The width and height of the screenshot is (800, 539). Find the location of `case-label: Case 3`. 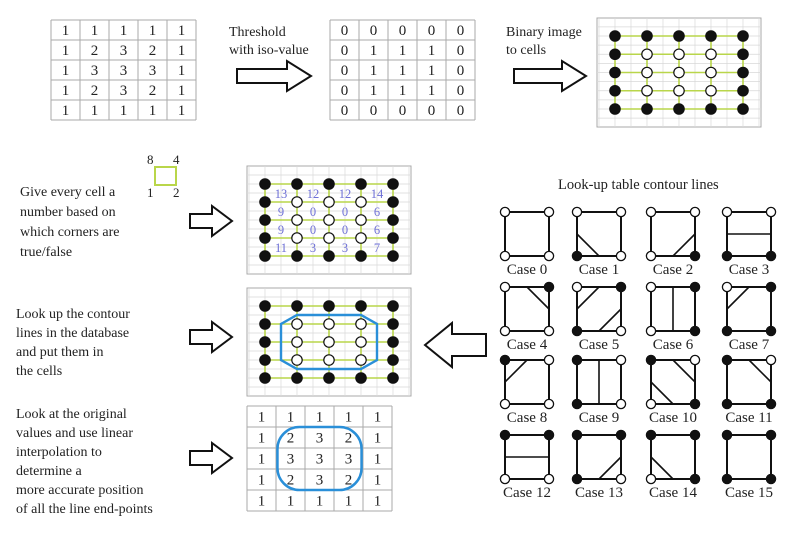

case-label: Case 3 is located at coordinates (749, 270).